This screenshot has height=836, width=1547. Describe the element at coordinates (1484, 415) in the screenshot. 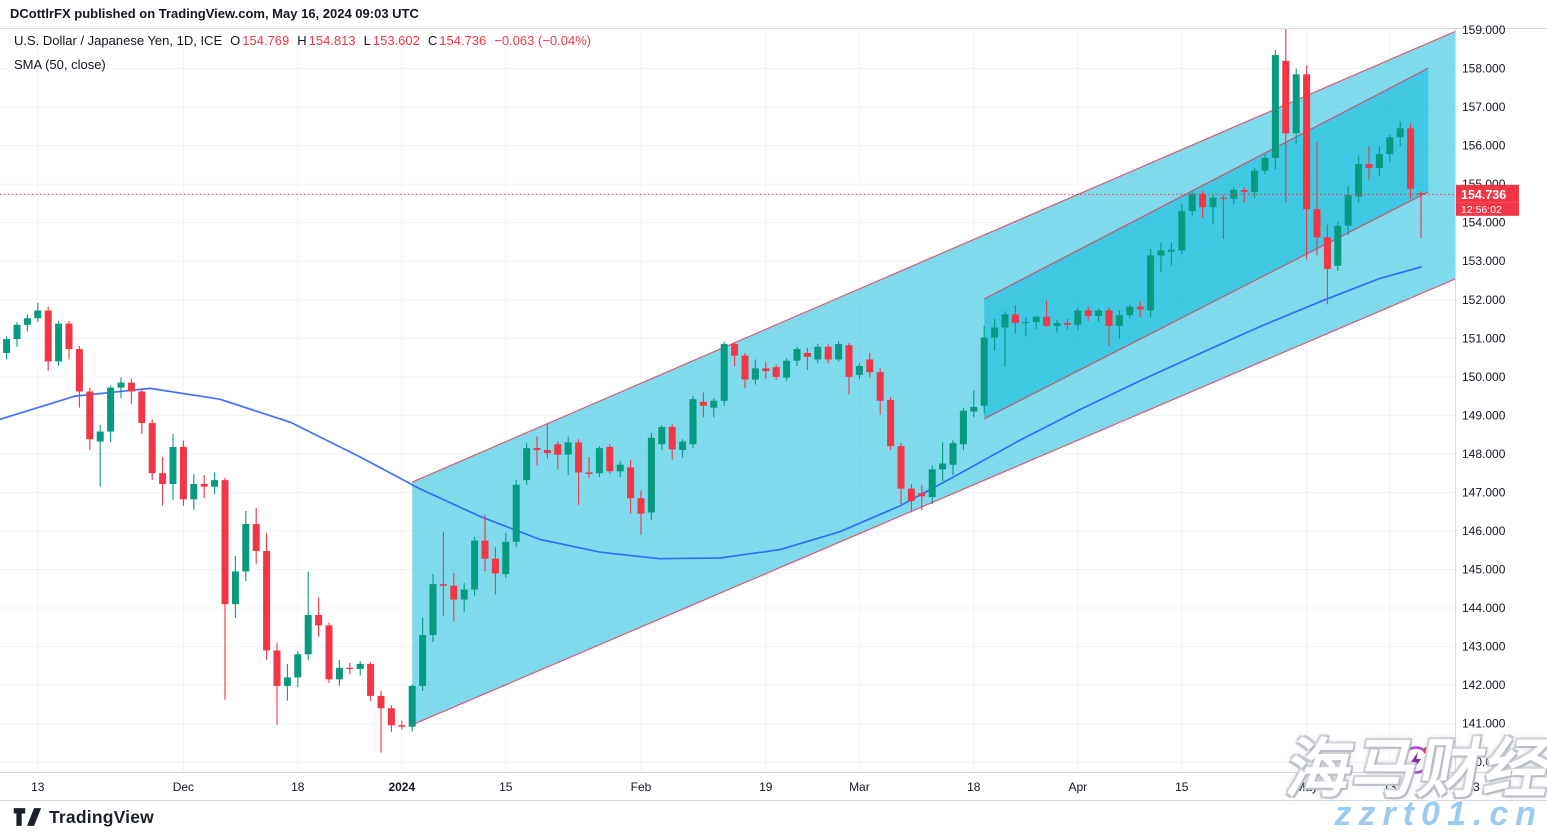

I see `svg-text: 149.000` at that location.